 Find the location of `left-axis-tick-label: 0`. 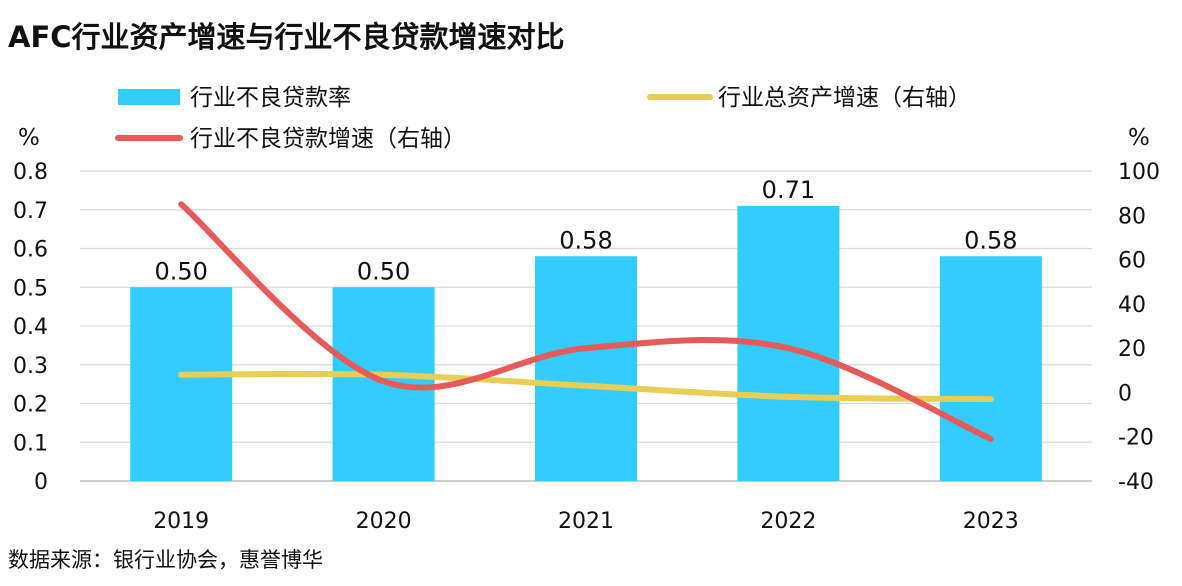

left-axis-tick-label: 0 is located at coordinates (41, 482).